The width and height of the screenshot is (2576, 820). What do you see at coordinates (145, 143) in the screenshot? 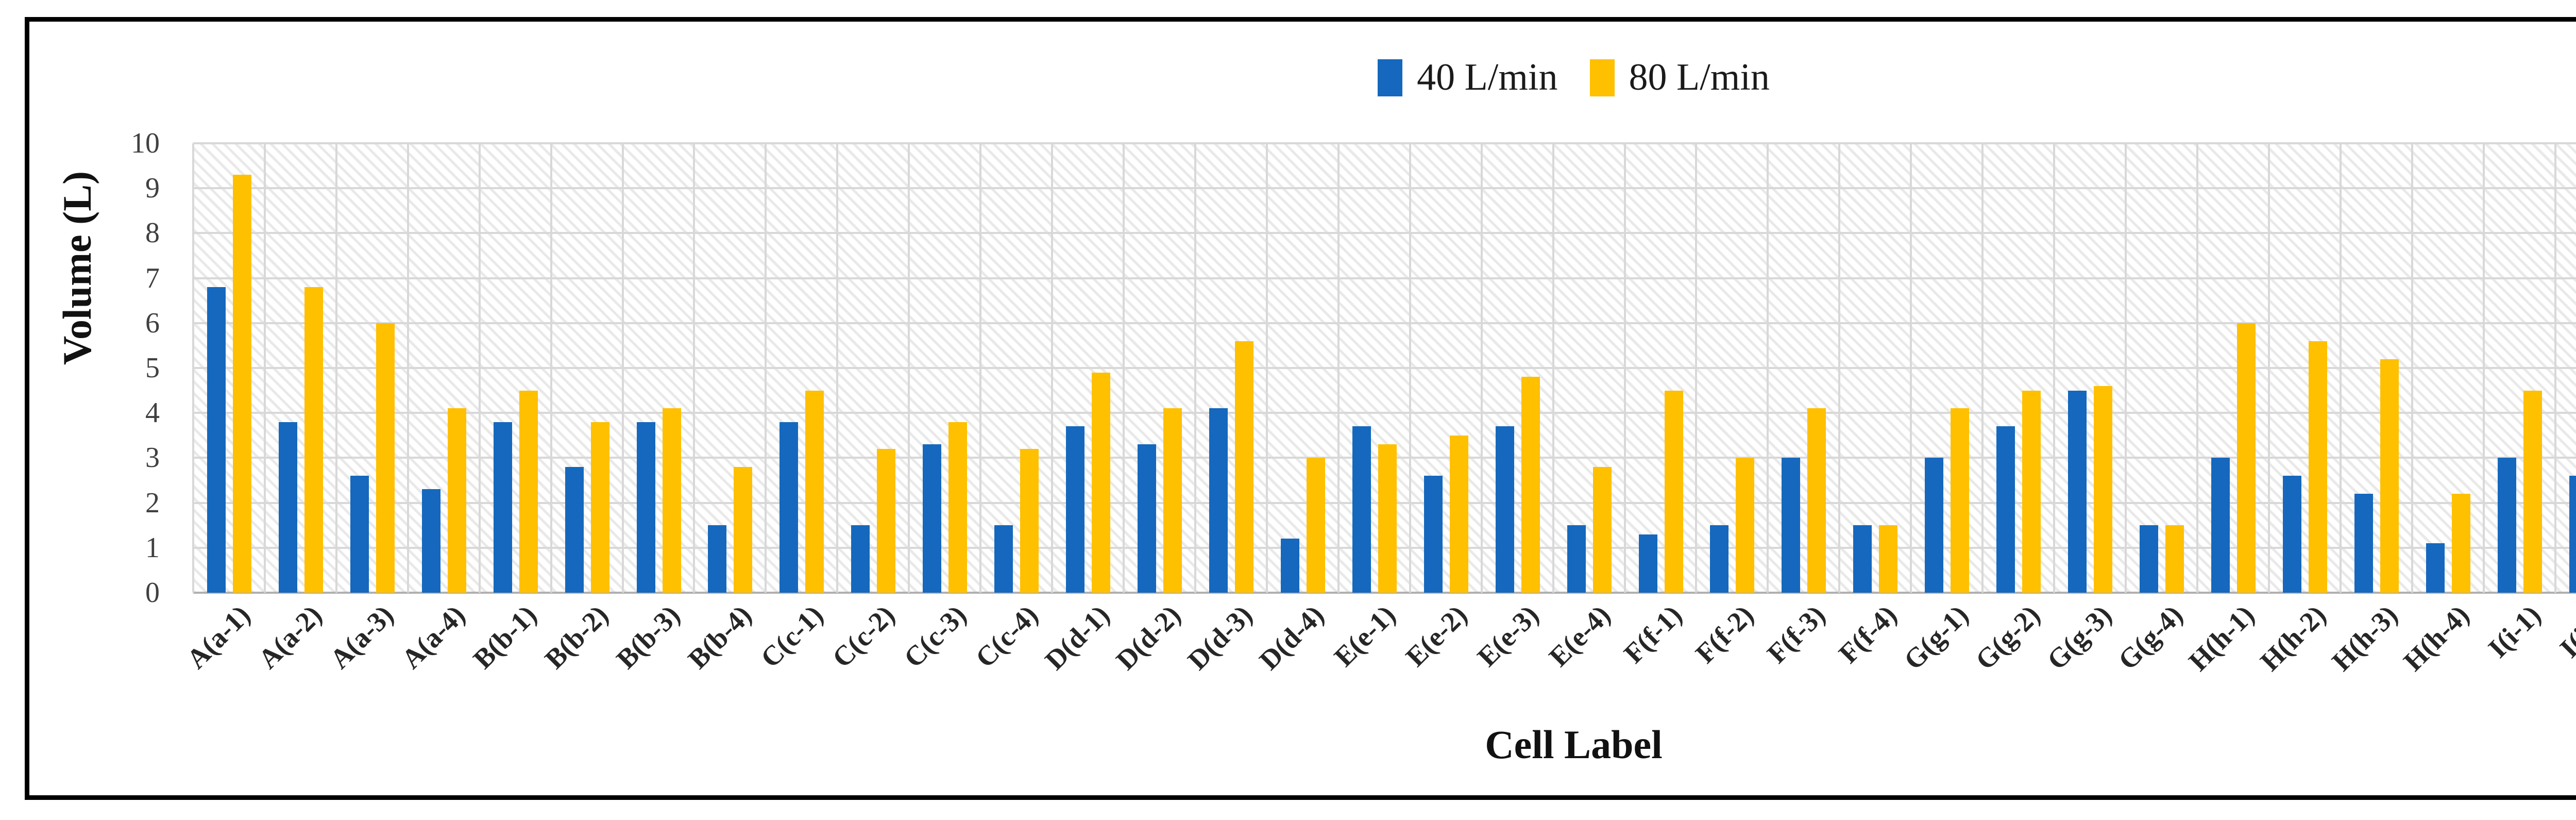
I see `y-tick-label: 10` at bounding box center [145, 143].